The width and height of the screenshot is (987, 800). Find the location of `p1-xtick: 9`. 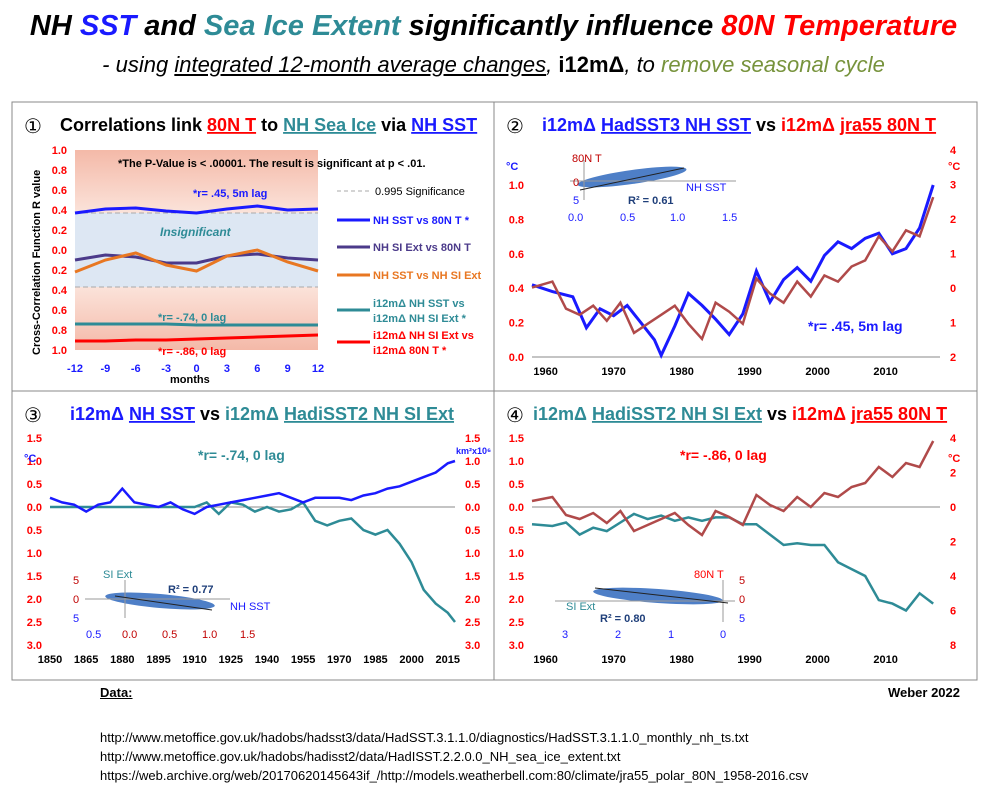

p1-xtick: 9 is located at coordinates (288, 369).